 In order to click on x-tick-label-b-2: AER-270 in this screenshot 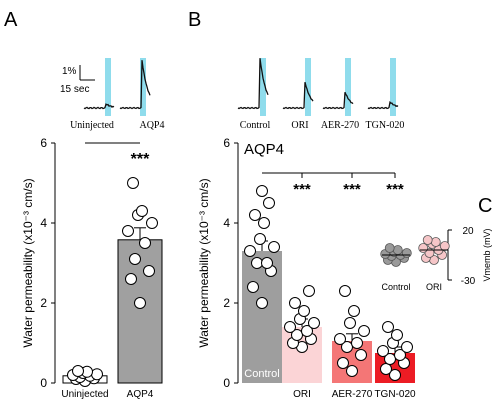, I will do `click(352, 394)`.